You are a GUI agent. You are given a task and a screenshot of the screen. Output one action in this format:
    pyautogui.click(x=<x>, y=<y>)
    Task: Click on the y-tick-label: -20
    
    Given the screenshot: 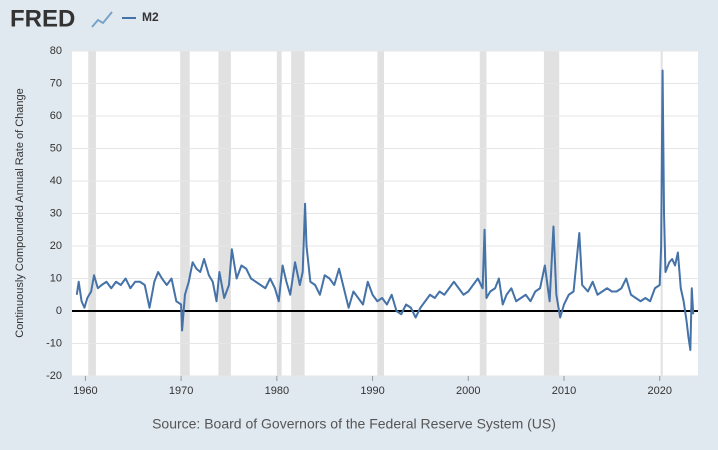 What is the action you would take?
    pyautogui.click(x=54, y=376)
    